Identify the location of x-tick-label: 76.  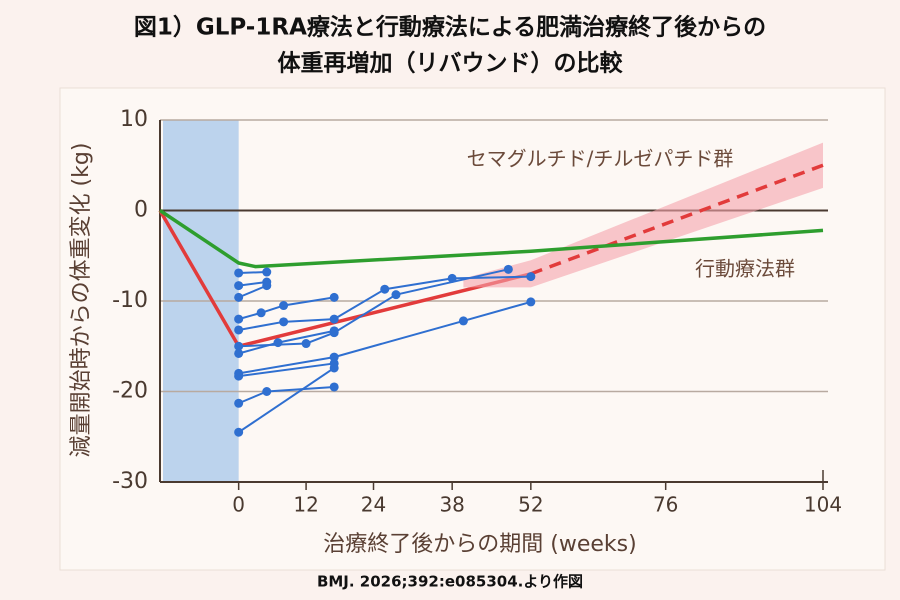
(665, 505).